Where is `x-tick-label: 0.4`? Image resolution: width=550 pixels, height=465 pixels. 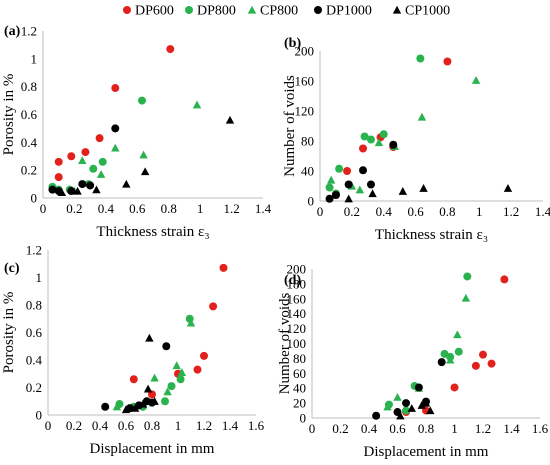
x-tick-label: 0.4 is located at coordinates (369, 428).